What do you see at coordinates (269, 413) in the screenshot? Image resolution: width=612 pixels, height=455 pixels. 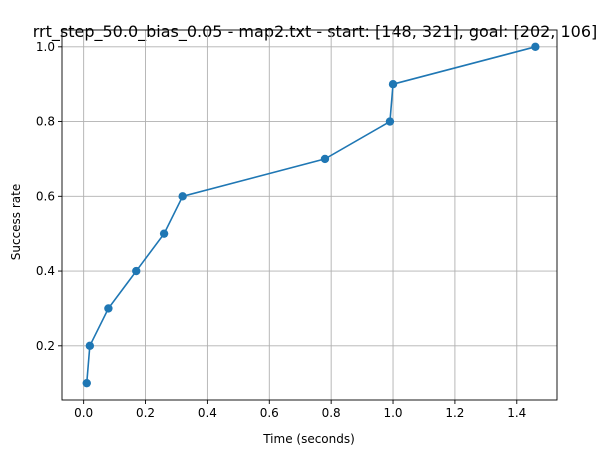 I see `x-tick-label: 0.6` at bounding box center [269, 413].